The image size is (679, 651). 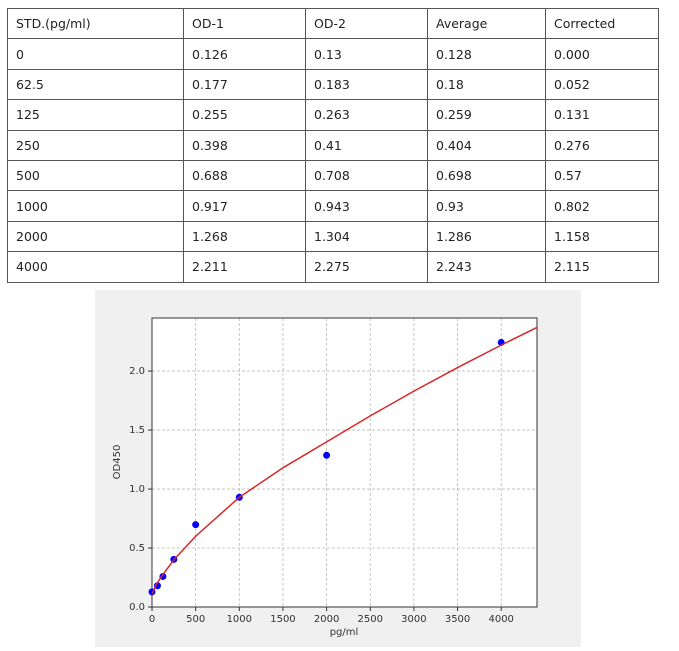 I want to click on table-cell: 0.276, so click(x=602, y=145).